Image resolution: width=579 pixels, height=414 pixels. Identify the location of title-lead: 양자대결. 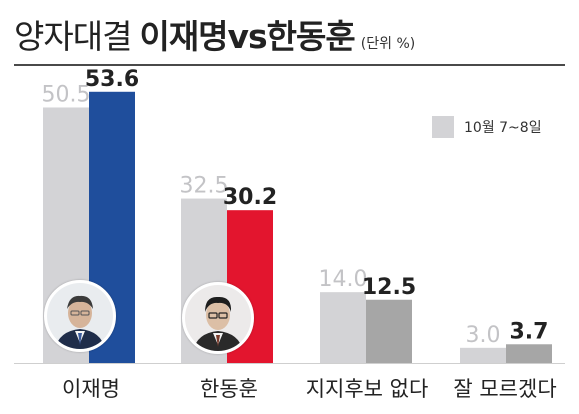
(73, 36).